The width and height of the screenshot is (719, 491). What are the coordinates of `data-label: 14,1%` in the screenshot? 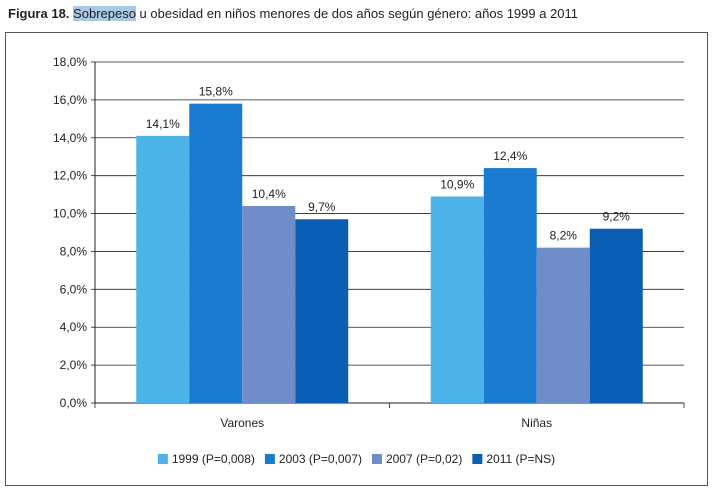 It's located at (163, 124).